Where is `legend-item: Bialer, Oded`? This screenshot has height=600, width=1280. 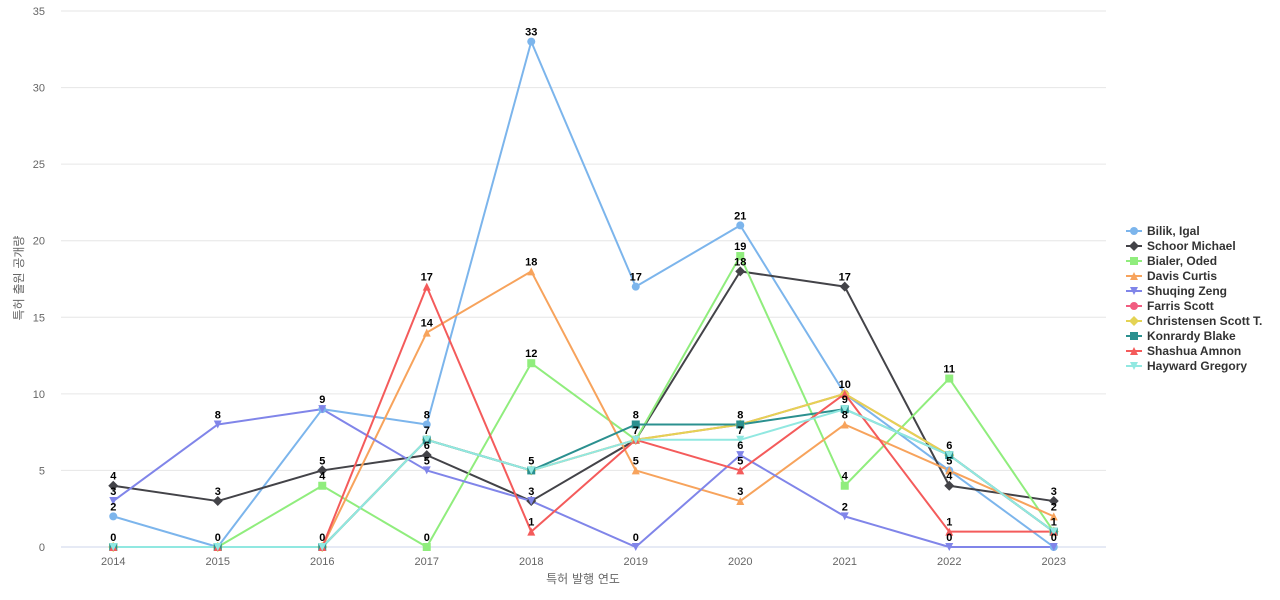
legend-item: Bialer, Oded is located at coordinates (1171, 261).